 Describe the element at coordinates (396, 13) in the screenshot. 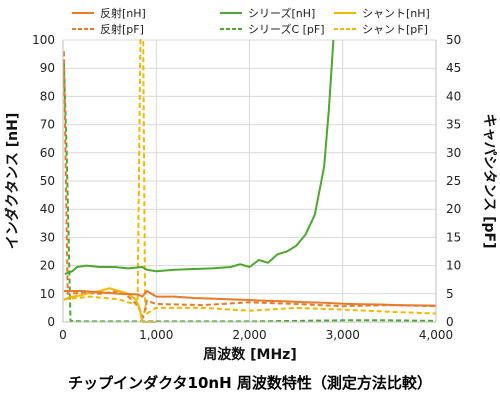

I see `legend-label: シャント[nH]` at that location.